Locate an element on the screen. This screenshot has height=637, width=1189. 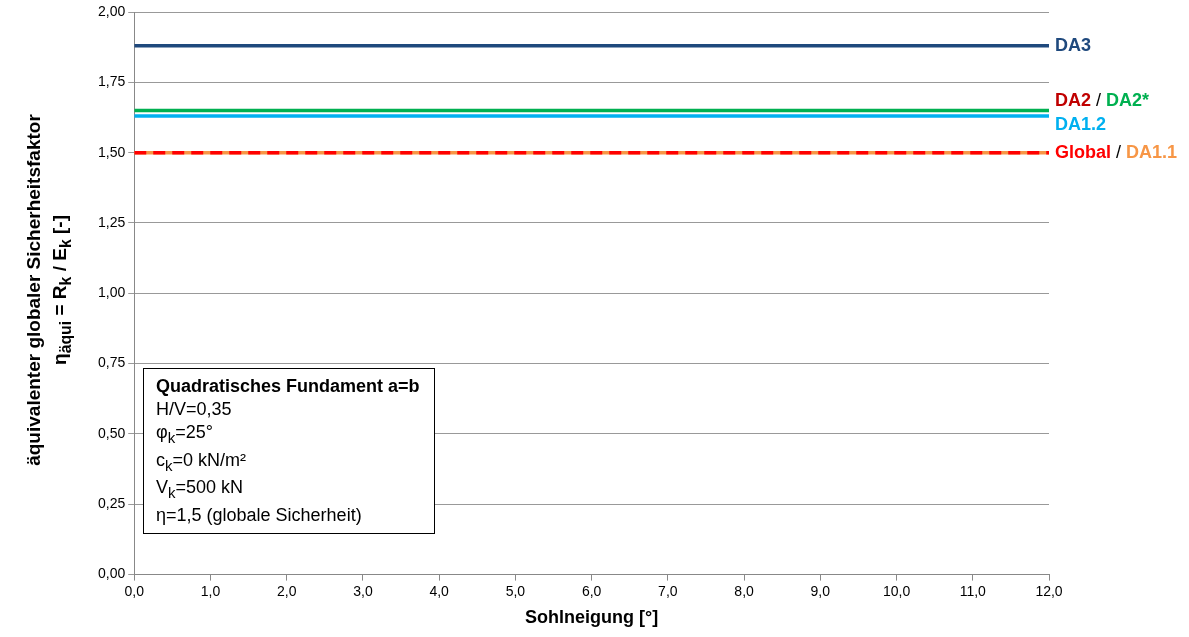
x-axis-title: Sohlneigung [°] is located at coordinates (592, 617).